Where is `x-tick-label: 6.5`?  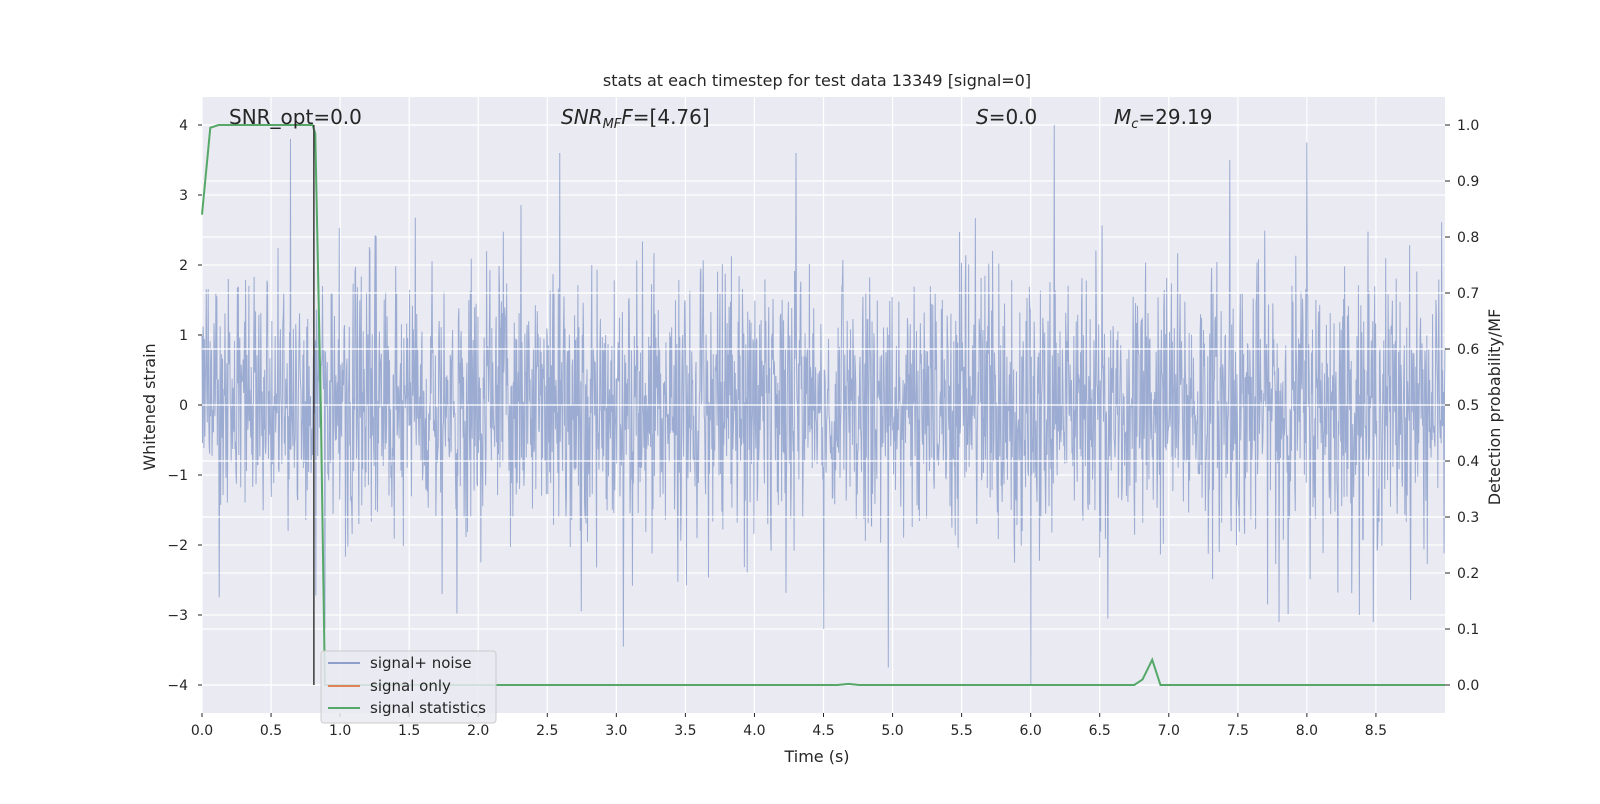
x-tick-label: 6.5 is located at coordinates (1100, 731).